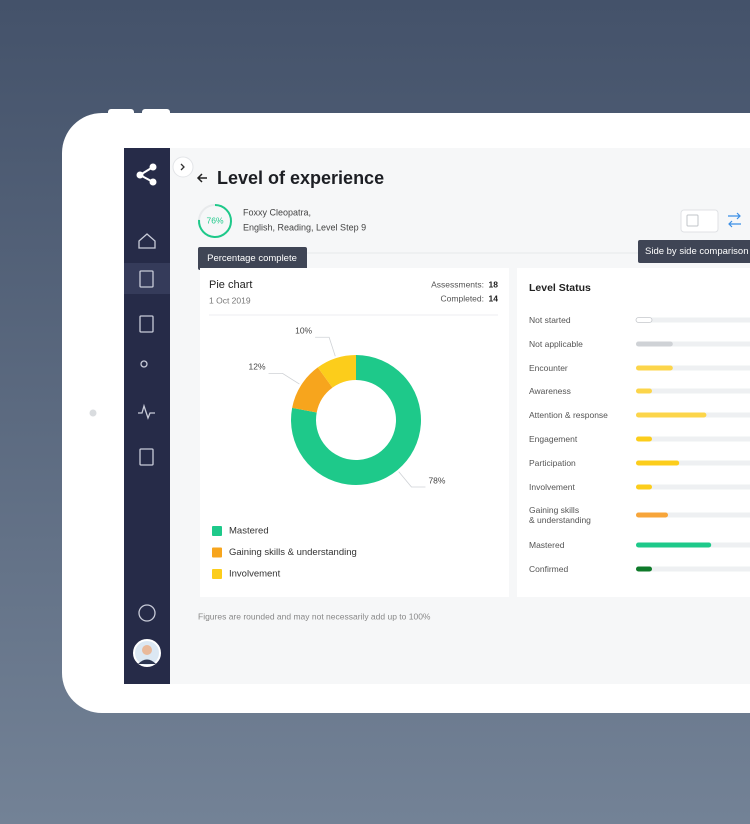 The image size is (750, 824). What do you see at coordinates (547, 545) in the screenshot?
I see `status-label: Mastered` at bounding box center [547, 545].